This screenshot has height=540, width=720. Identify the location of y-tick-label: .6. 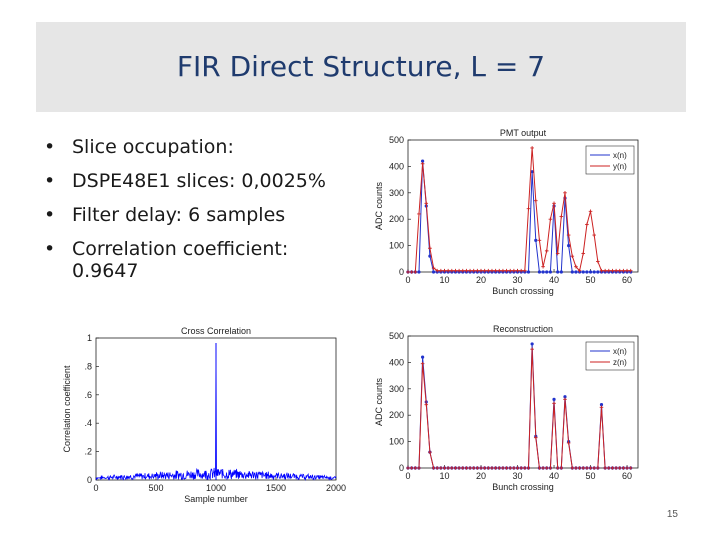
(88, 395).